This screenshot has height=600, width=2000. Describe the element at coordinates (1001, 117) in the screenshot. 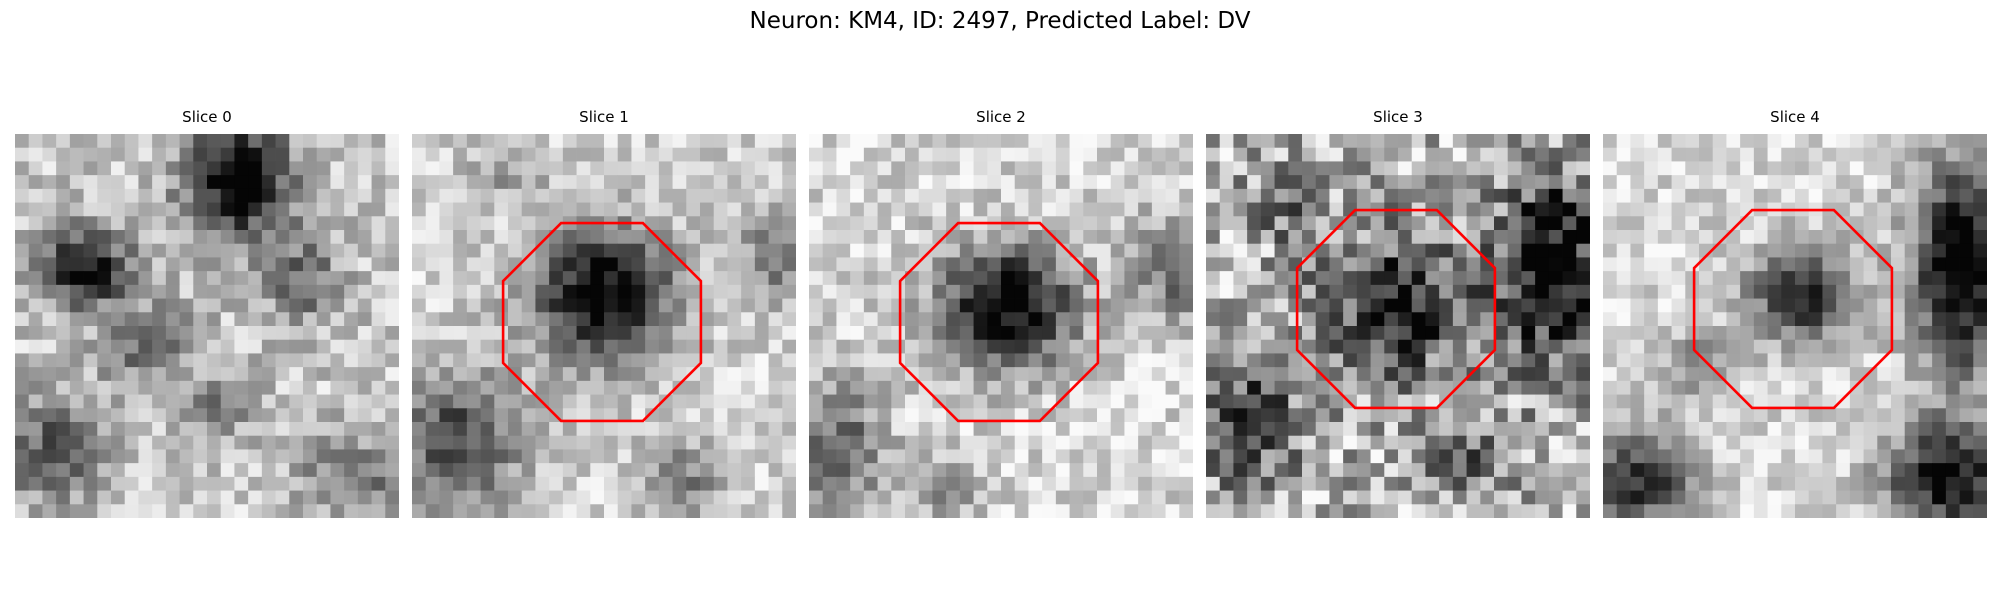

I see `slice-title: Slice 2` at that location.